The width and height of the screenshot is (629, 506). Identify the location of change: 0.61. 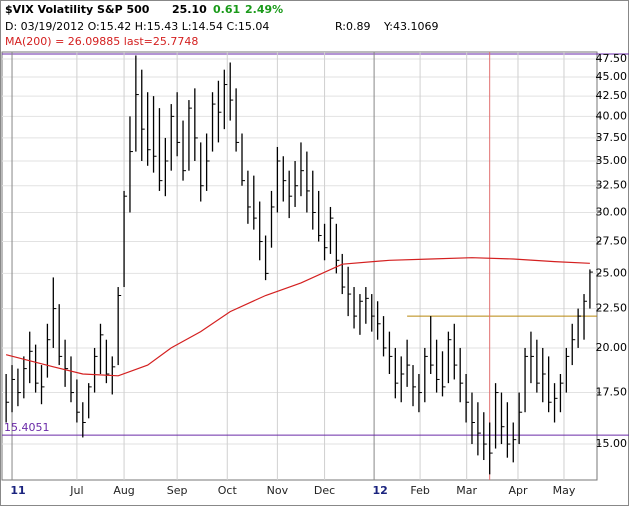
(226, 9).